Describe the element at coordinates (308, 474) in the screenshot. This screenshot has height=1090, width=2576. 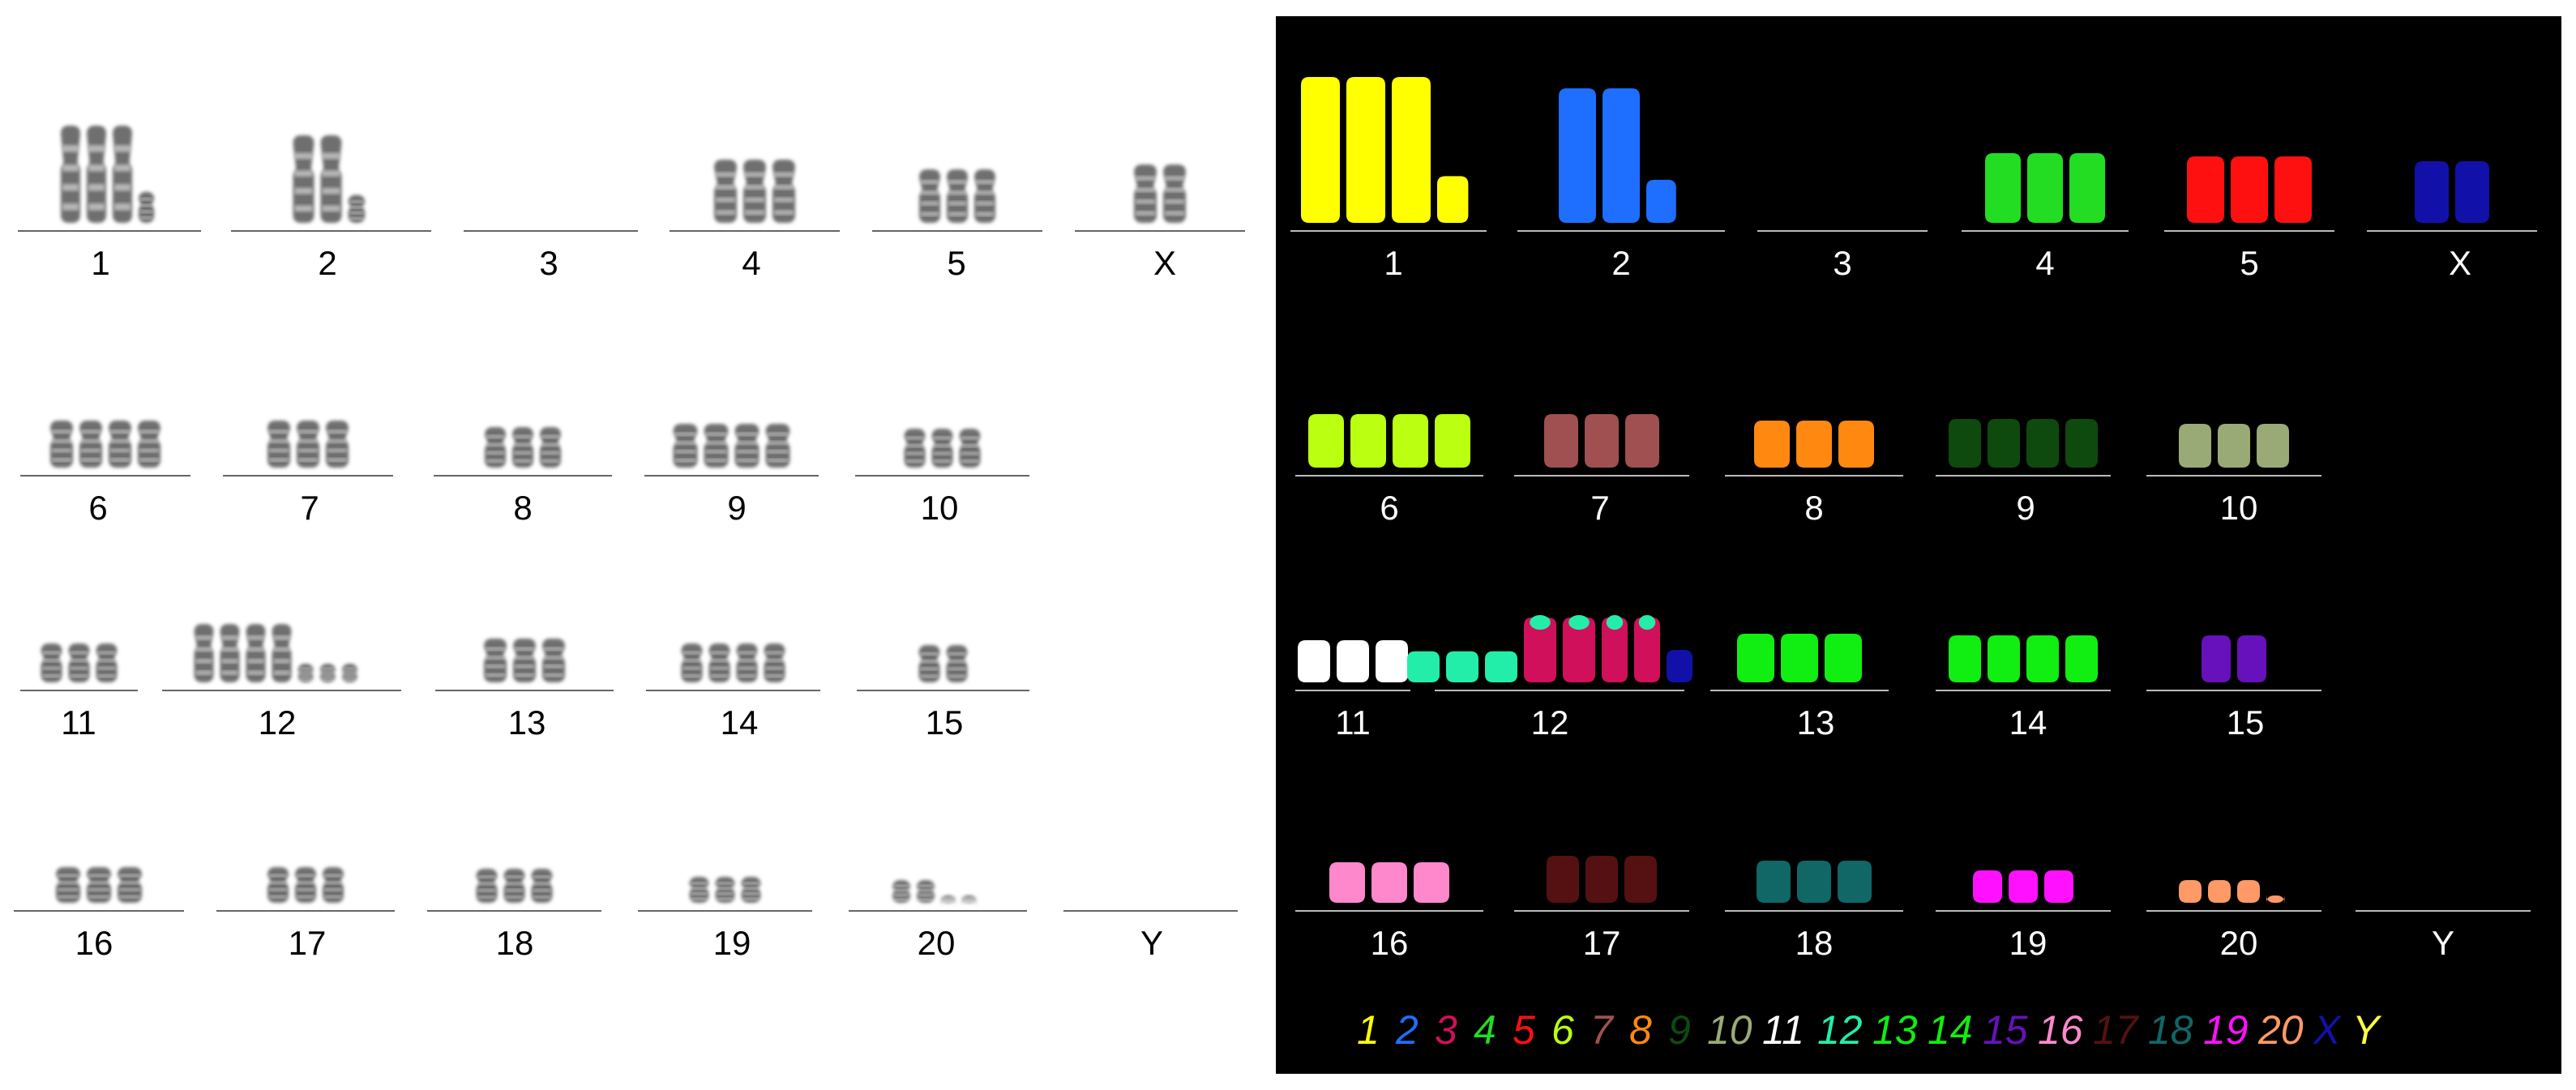
I see `chromosome-group-7: 7` at that location.